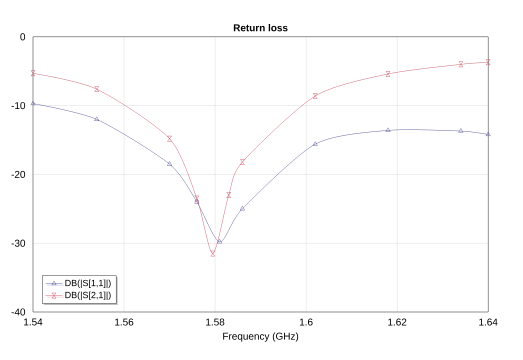 The image size is (523, 360). I want to click on x-tick-label: 1.64, so click(488, 322).